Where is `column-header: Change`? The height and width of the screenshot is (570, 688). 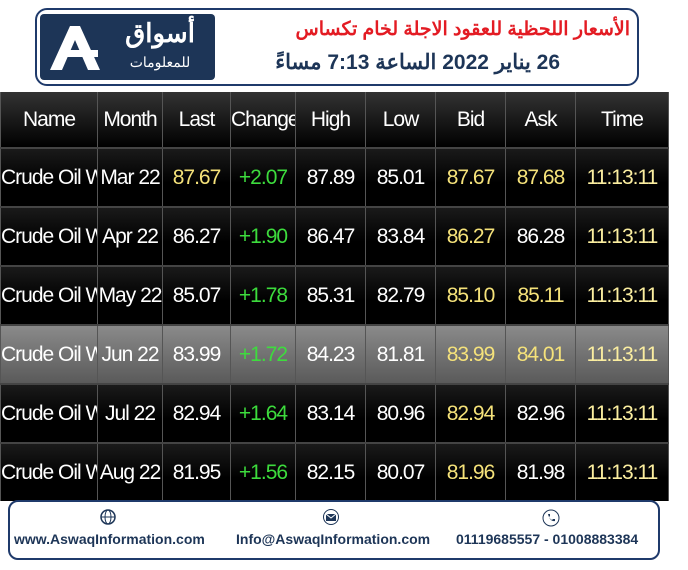
column-header: Change is located at coordinates (263, 120).